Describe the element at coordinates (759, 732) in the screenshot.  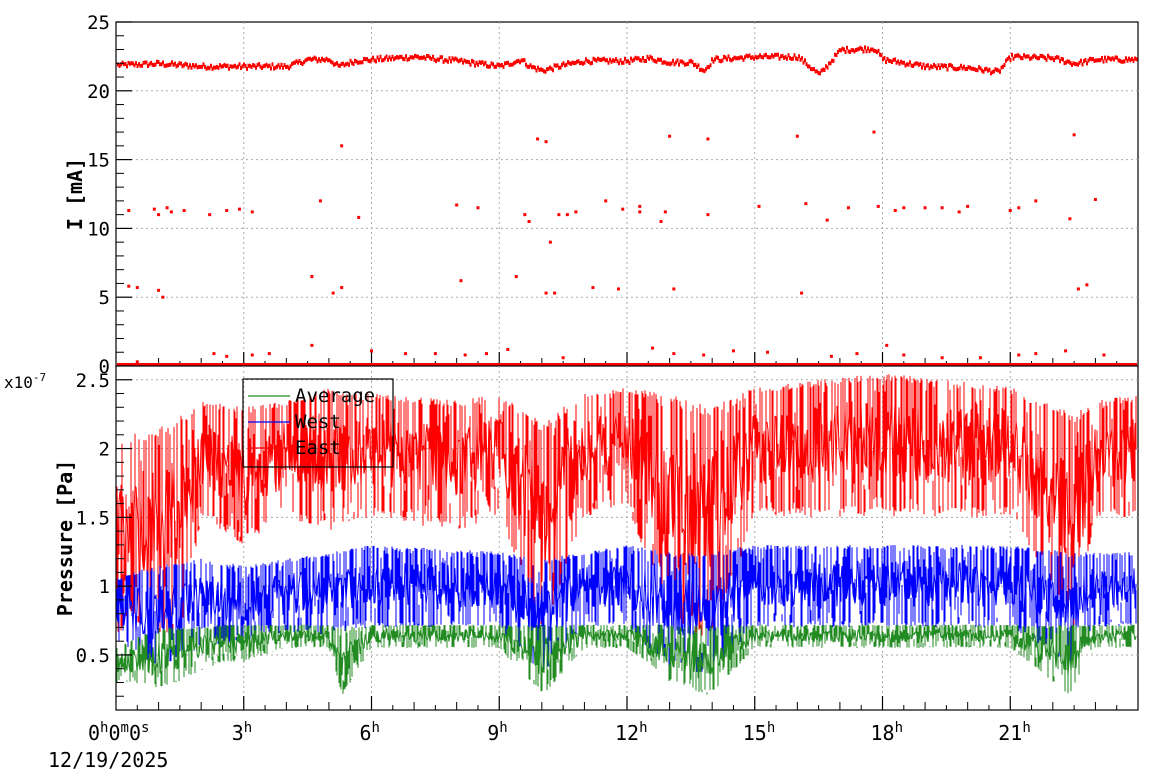
I see `time-axis-tick-label-4: 15h` at that location.